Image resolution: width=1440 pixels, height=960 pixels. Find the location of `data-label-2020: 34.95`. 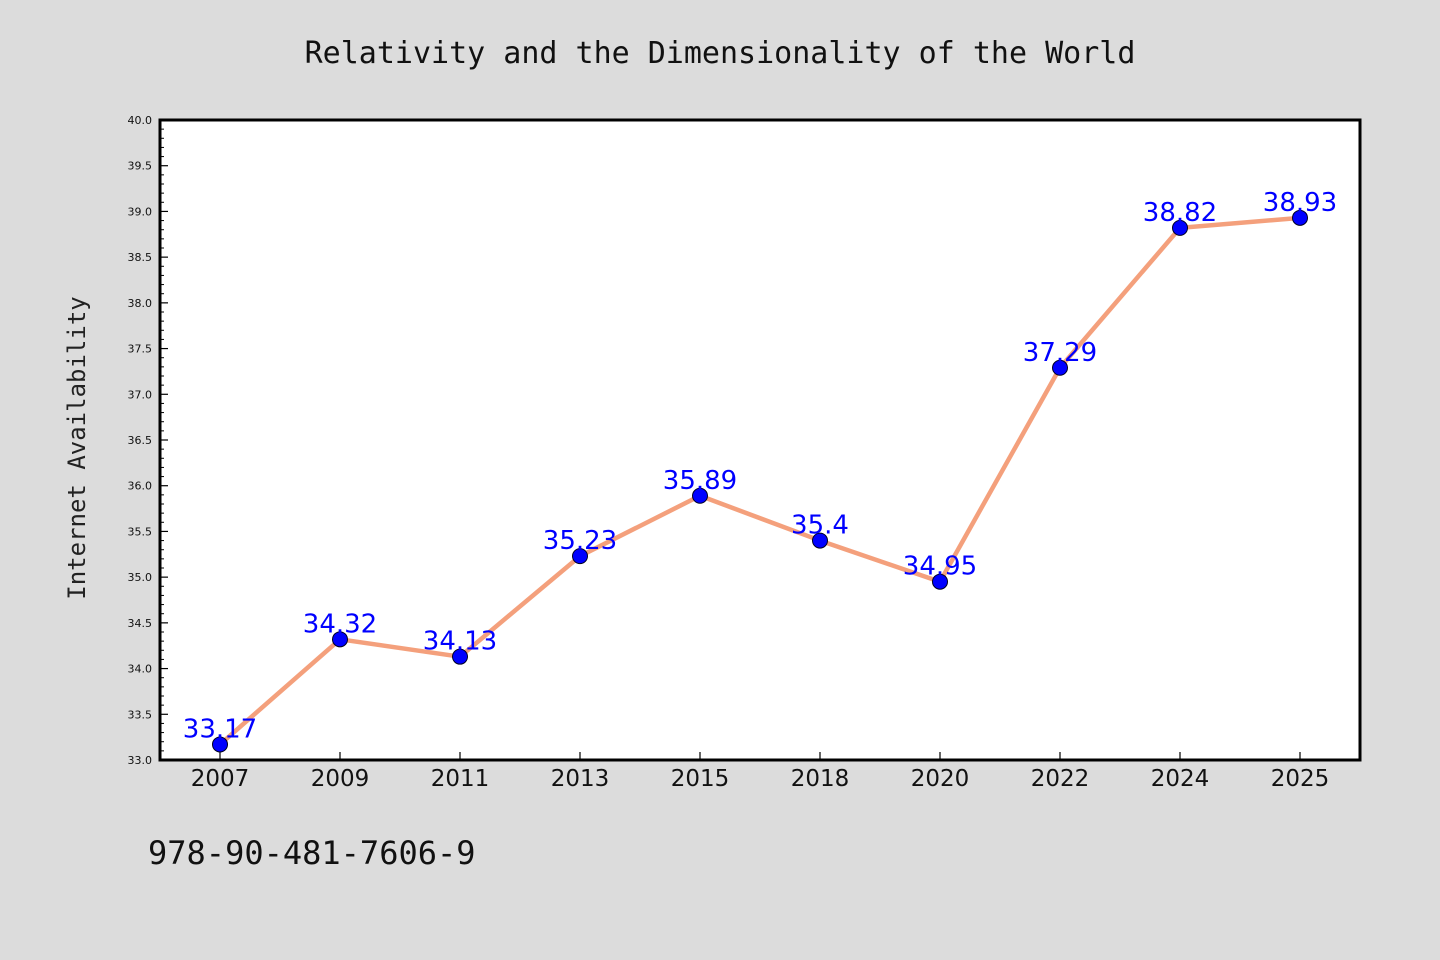

data-label-2020: 34.95 is located at coordinates (940, 567).